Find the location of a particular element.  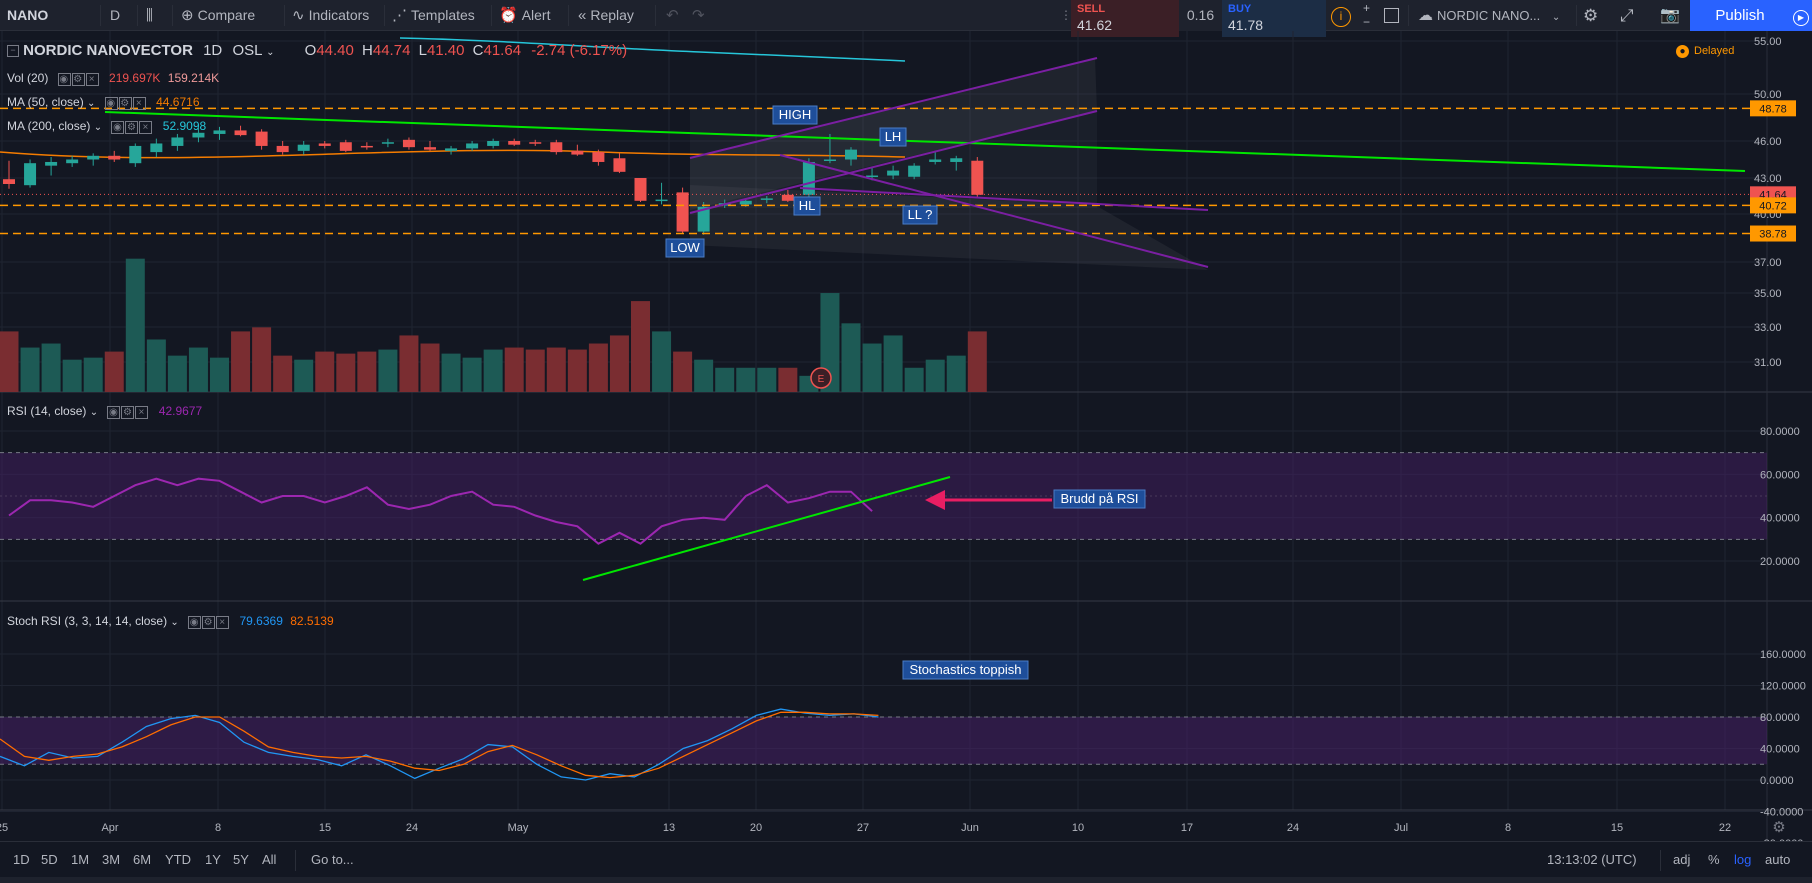

interval-button: D is located at coordinates (115, 15).